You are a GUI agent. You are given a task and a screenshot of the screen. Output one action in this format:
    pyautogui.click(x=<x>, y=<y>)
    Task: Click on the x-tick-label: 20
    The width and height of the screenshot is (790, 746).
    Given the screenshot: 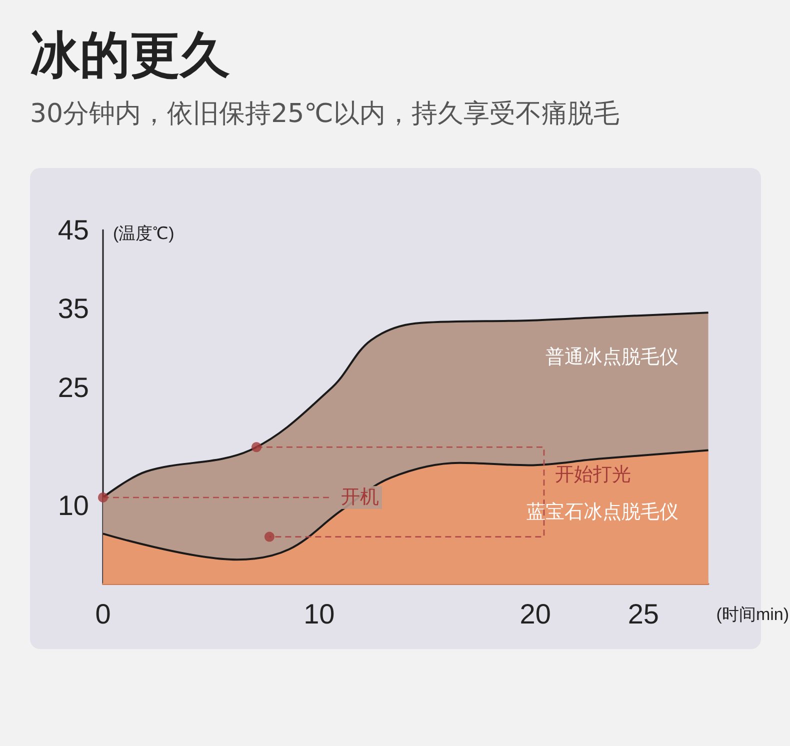 What is the action you would take?
    pyautogui.click(x=535, y=614)
    